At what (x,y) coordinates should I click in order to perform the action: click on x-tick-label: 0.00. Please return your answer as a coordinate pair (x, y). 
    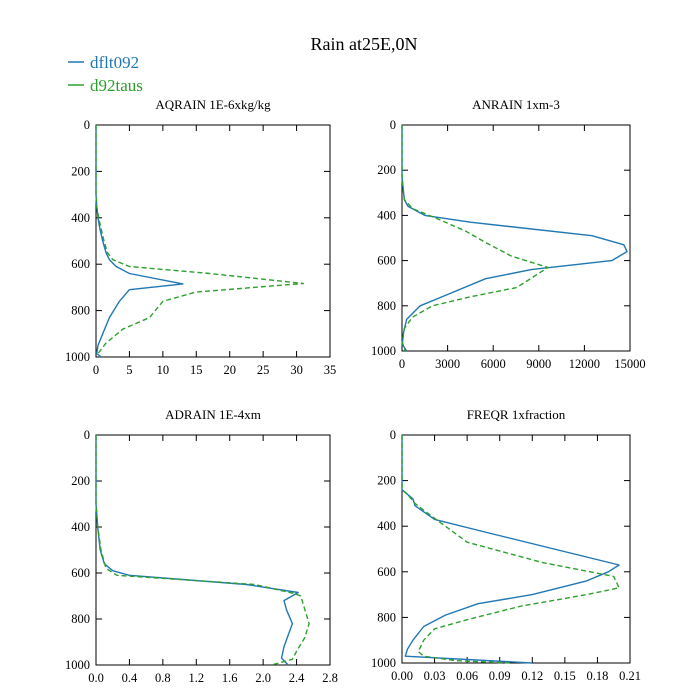
    Looking at the image, I should click on (402, 676).